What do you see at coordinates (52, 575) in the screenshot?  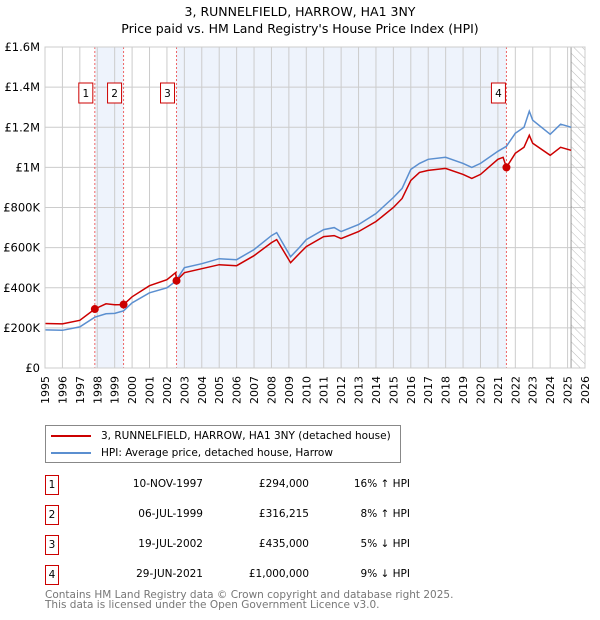 I see `sale-marker: 4` at bounding box center [52, 575].